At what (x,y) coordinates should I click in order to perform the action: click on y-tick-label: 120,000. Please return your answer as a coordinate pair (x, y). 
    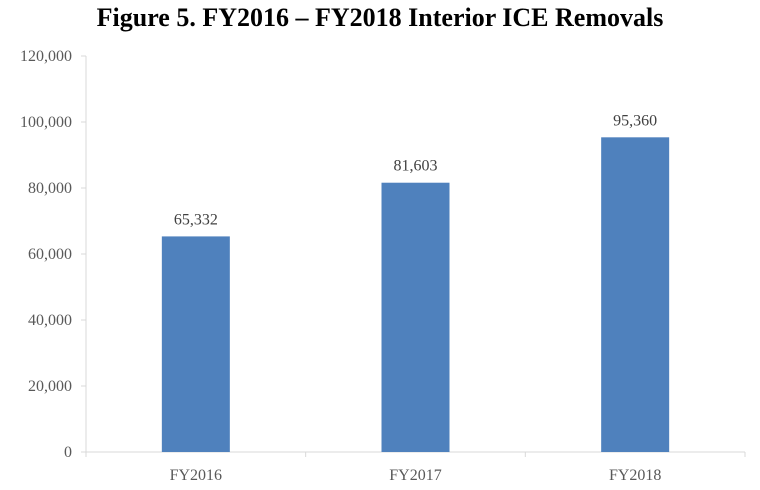
    Looking at the image, I should click on (46, 56).